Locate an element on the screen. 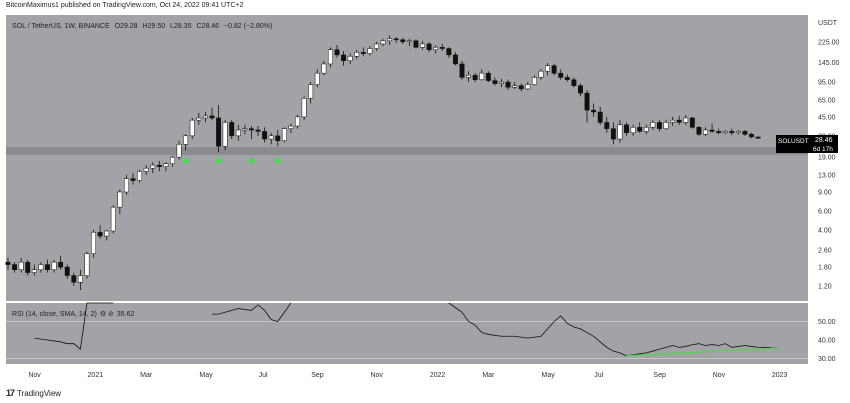  time-tick-label: 2023 is located at coordinates (780, 375).